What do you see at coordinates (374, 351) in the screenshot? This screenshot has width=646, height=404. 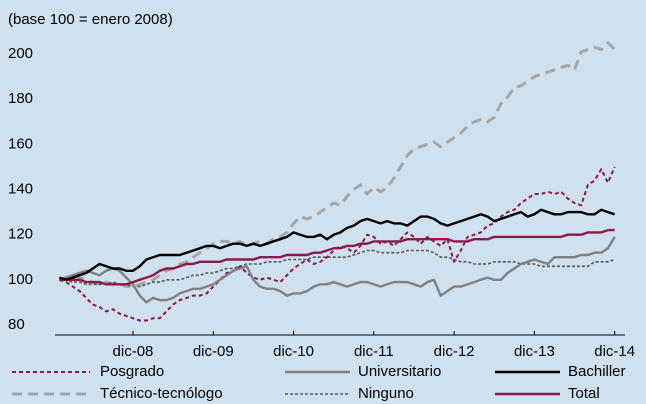 I see `x-tick-label: dic-11` at bounding box center [374, 351].